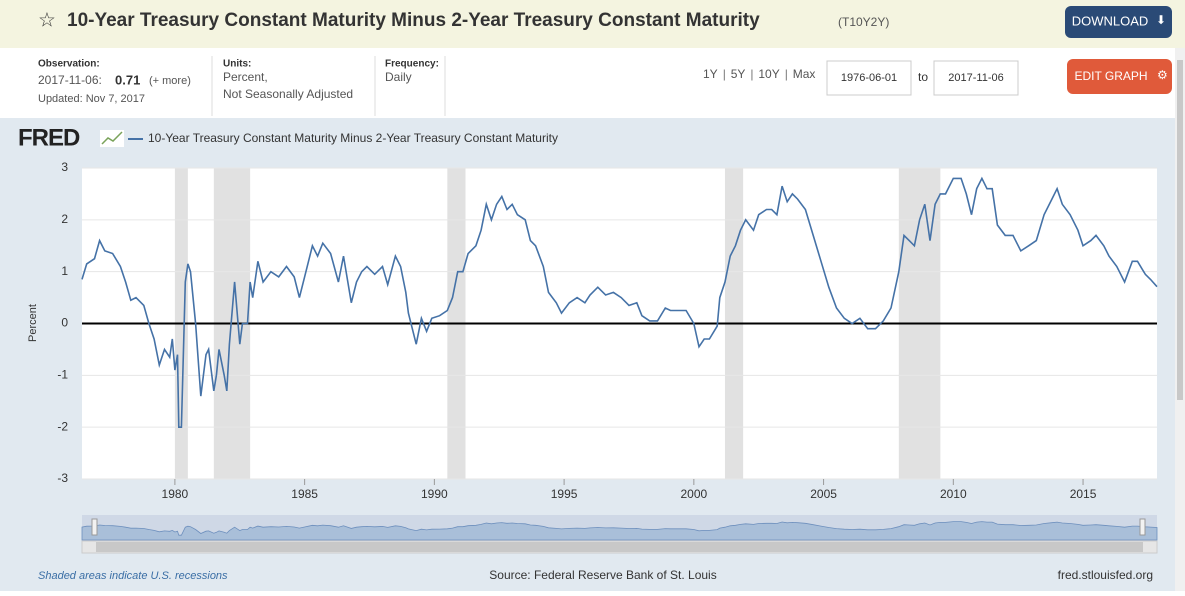 The height and width of the screenshot is (596, 1185). Describe the element at coordinates (1161, 20) in the screenshot. I see `download-icon: ⬇` at that location.